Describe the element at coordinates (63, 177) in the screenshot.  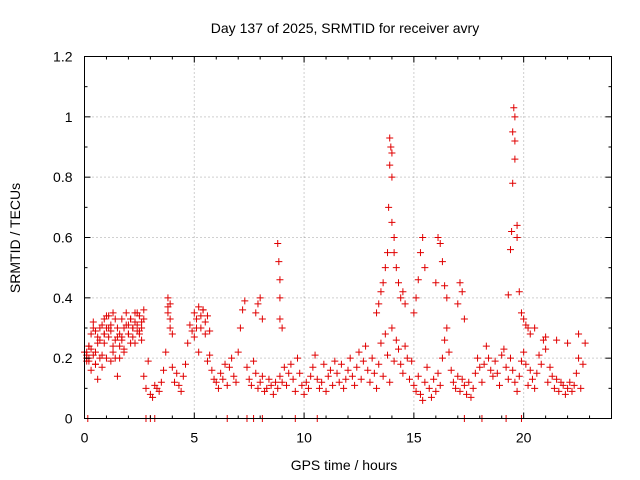
I see `y-tick-label: 0.8` at that location.